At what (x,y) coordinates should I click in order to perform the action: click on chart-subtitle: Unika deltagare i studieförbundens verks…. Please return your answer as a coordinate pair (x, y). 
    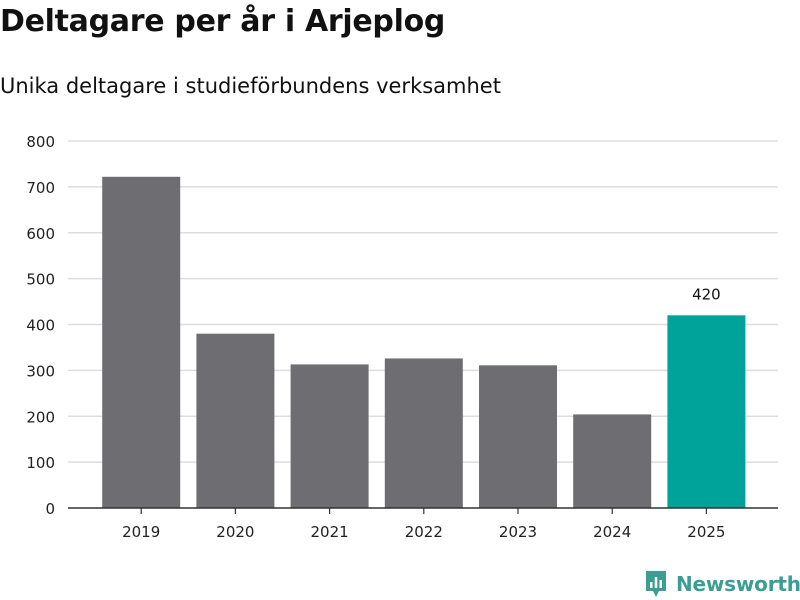
    Looking at the image, I should click on (250, 86).